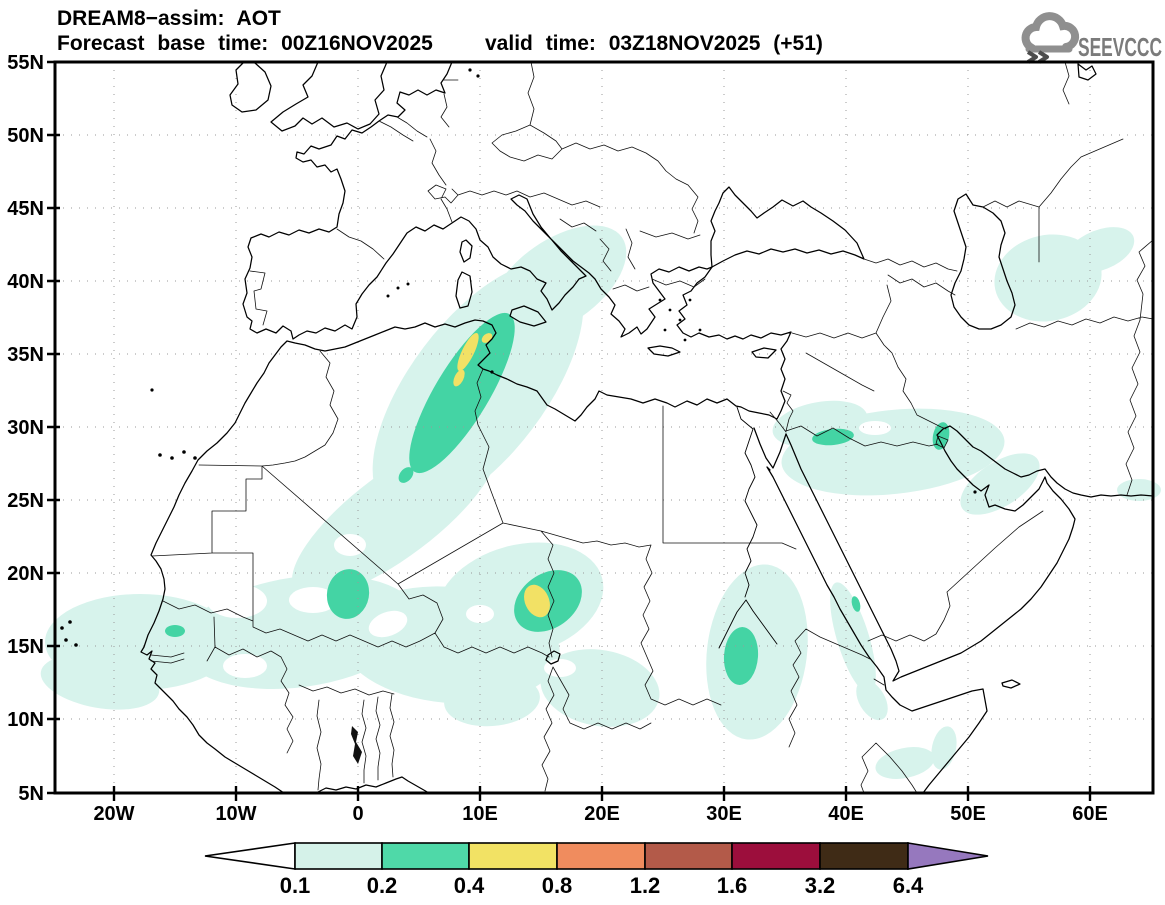 The width and height of the screenshot is (1165, 905). I want to click on colorbar-value: 3.2, so click(820, 885).